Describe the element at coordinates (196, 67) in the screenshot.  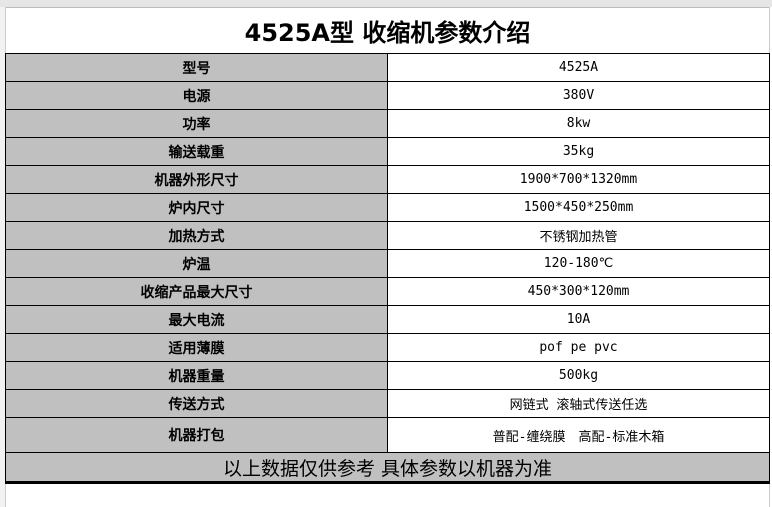
I see `param-label: 型号` at that location.